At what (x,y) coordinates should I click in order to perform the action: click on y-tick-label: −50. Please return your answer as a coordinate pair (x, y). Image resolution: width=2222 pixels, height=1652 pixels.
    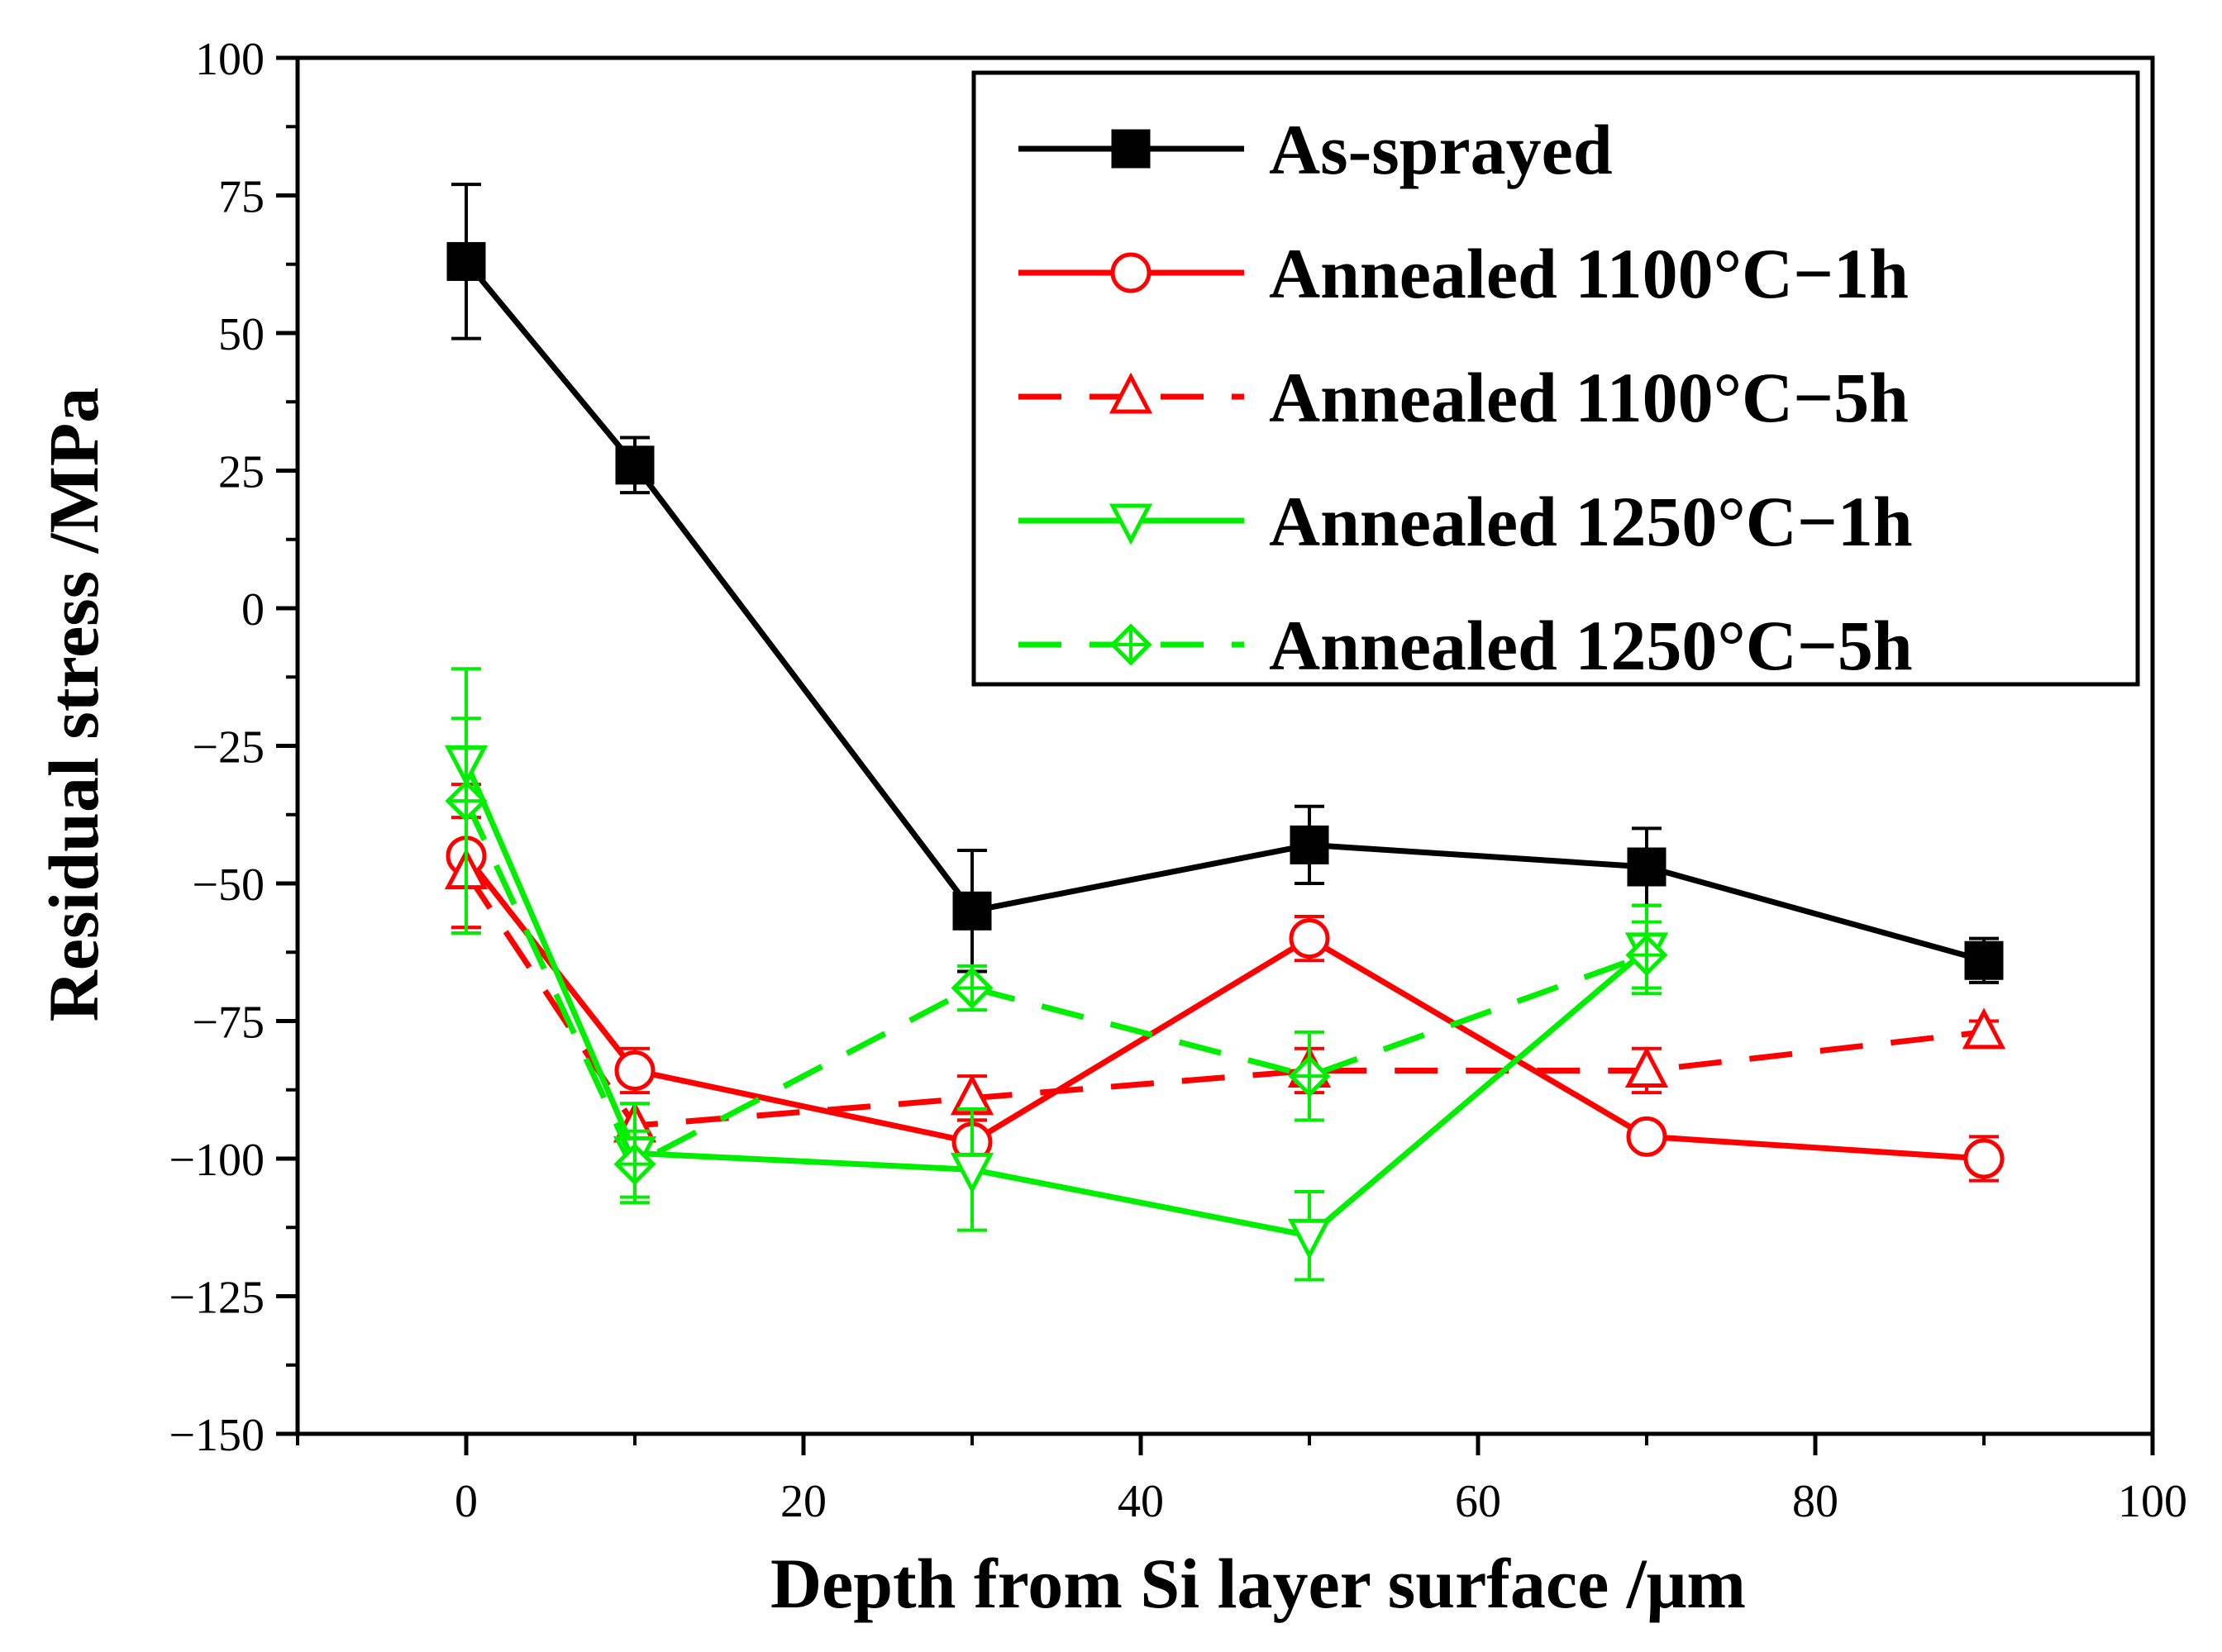
    Looking at the image, I should click on (228, 885).